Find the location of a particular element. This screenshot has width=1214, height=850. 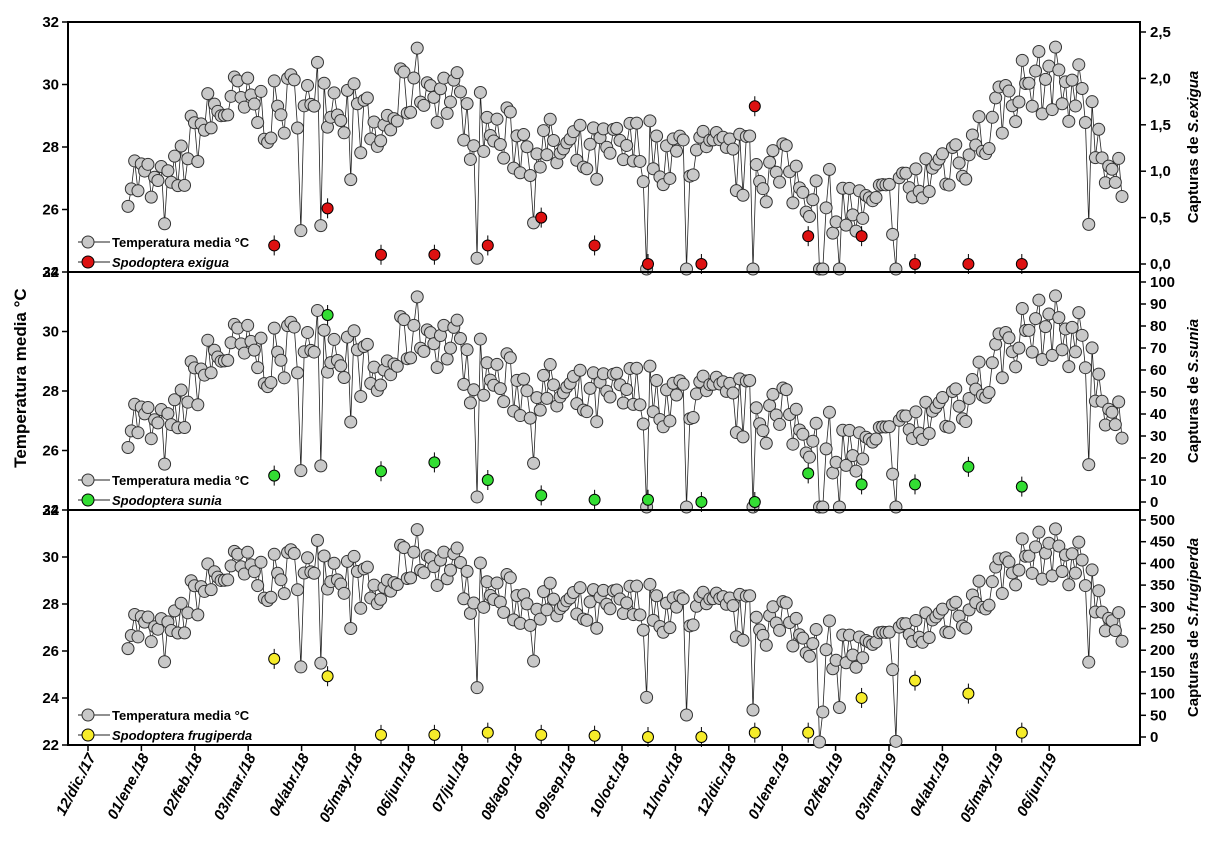

left-tick-label: 32 is located at coordinates (50, 22).